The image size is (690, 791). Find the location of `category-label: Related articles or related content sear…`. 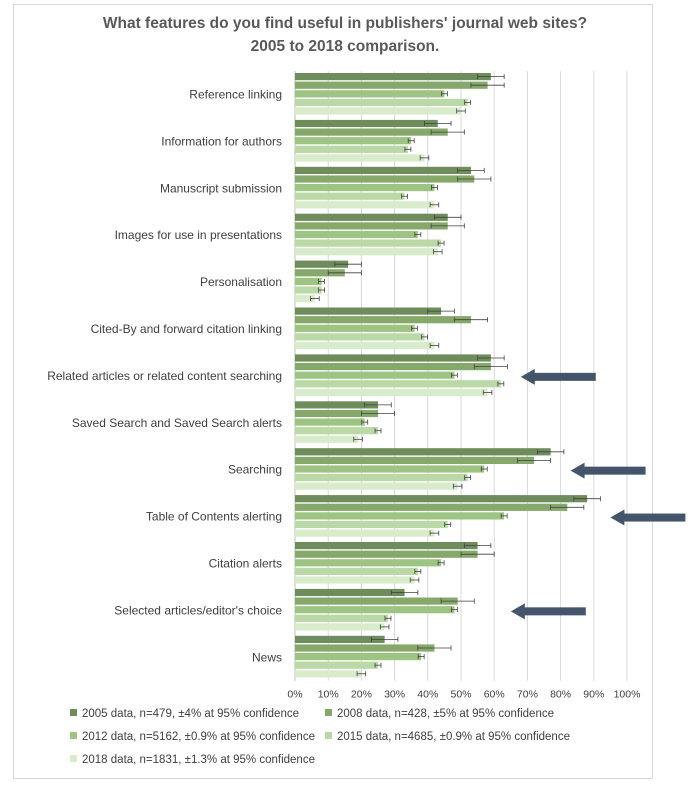

category-label: Related articles or related content sear… is located at coordinates (164, 376).